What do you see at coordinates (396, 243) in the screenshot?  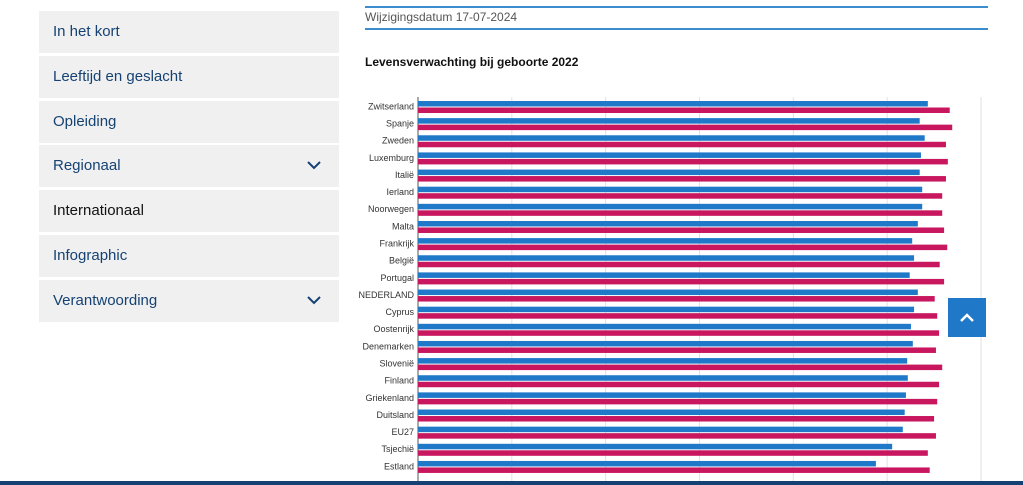 I see `y-tick-label: Frankrijk` at bounding box center [396, 243].